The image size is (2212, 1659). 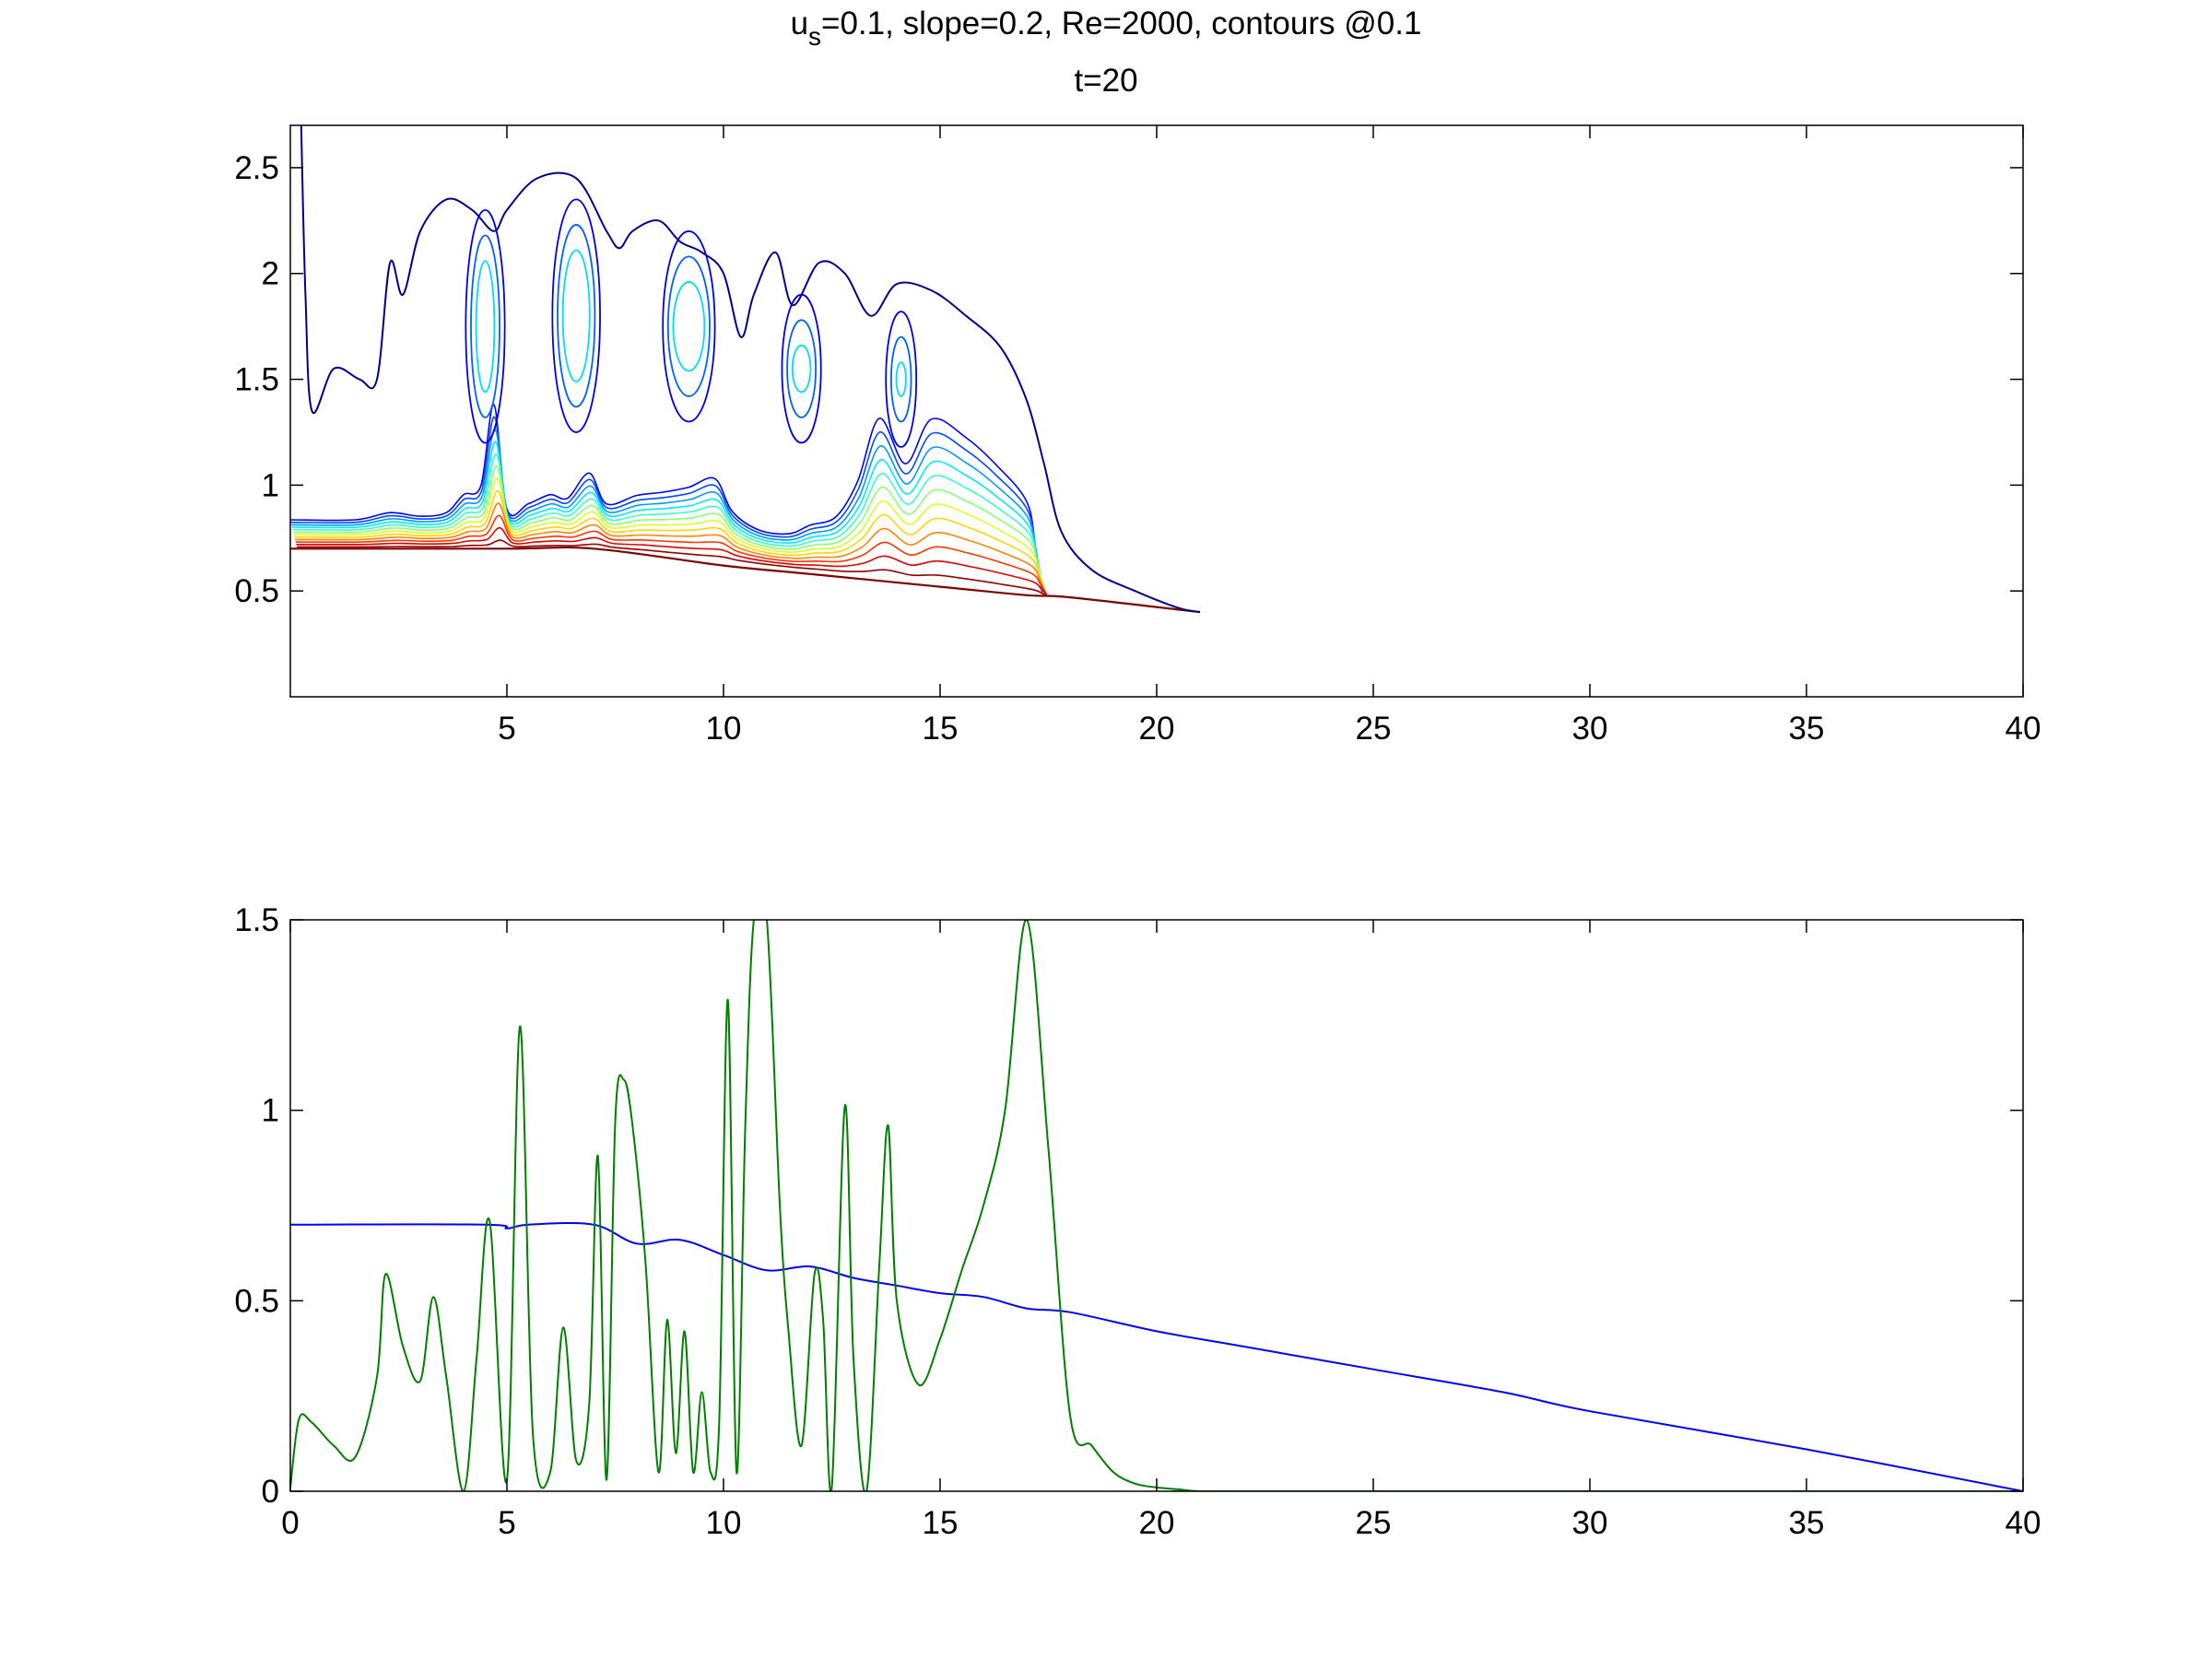 What do you see at coordinates (1121, 23) in the screenshot?
I see `title-rest: =0.1, slope=0.2, Re=2000, contours @0.1` at bounding box center [1121, 23].